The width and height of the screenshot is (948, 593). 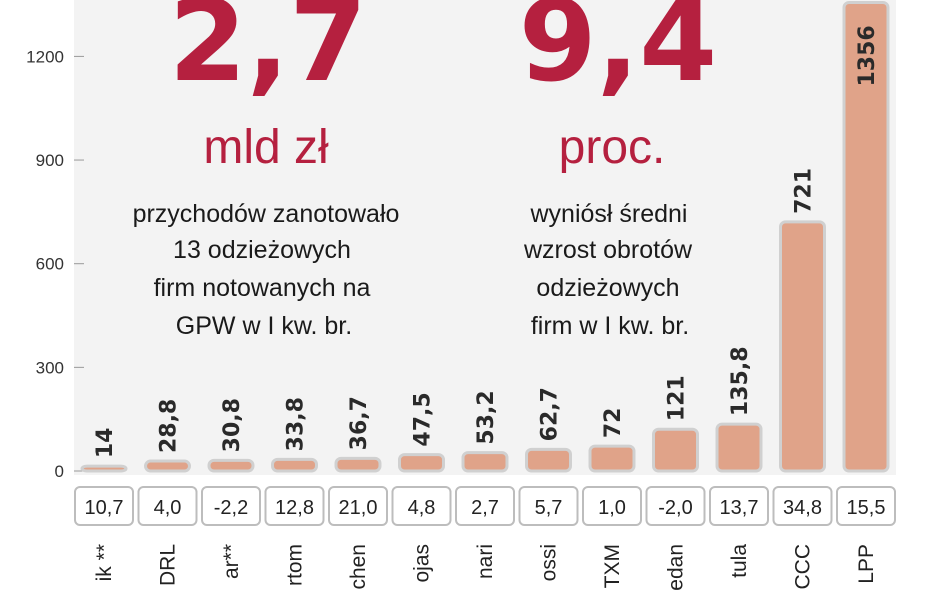 What do you see at coordinates (612, 566) in the screenshot?
I see `category-label: TXM` at bounding box center [612, 566].